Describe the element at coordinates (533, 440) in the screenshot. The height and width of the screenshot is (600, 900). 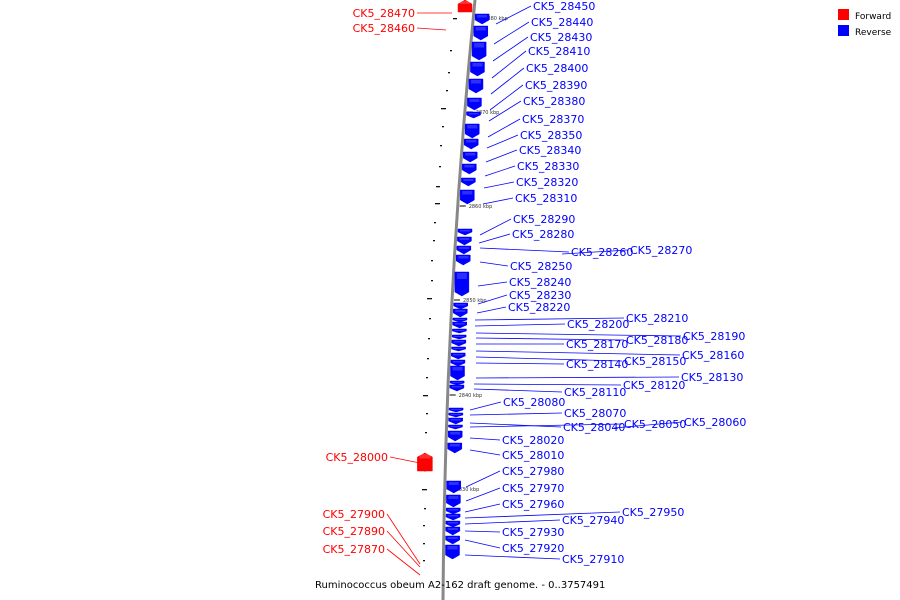
I see `gene-label-ck5-28020: CK5_28020` at that location.